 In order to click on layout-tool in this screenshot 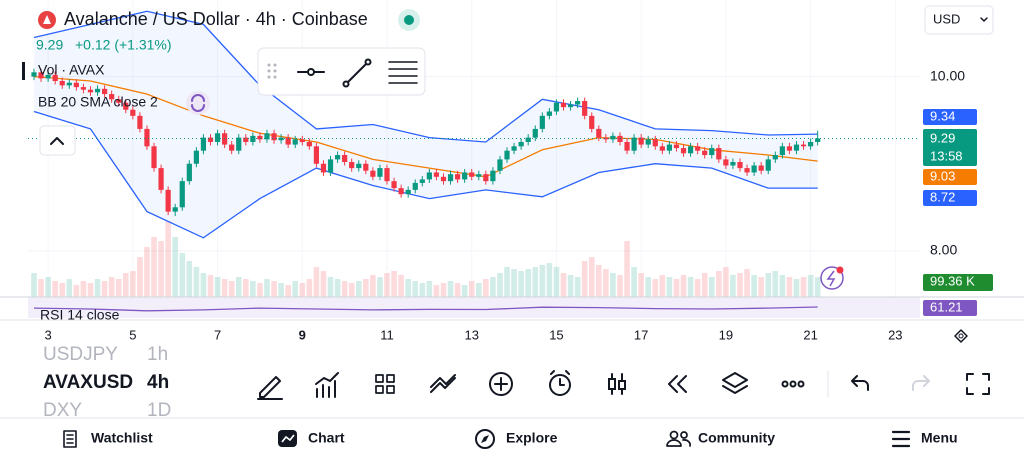, I will do `click(385, 384)`.